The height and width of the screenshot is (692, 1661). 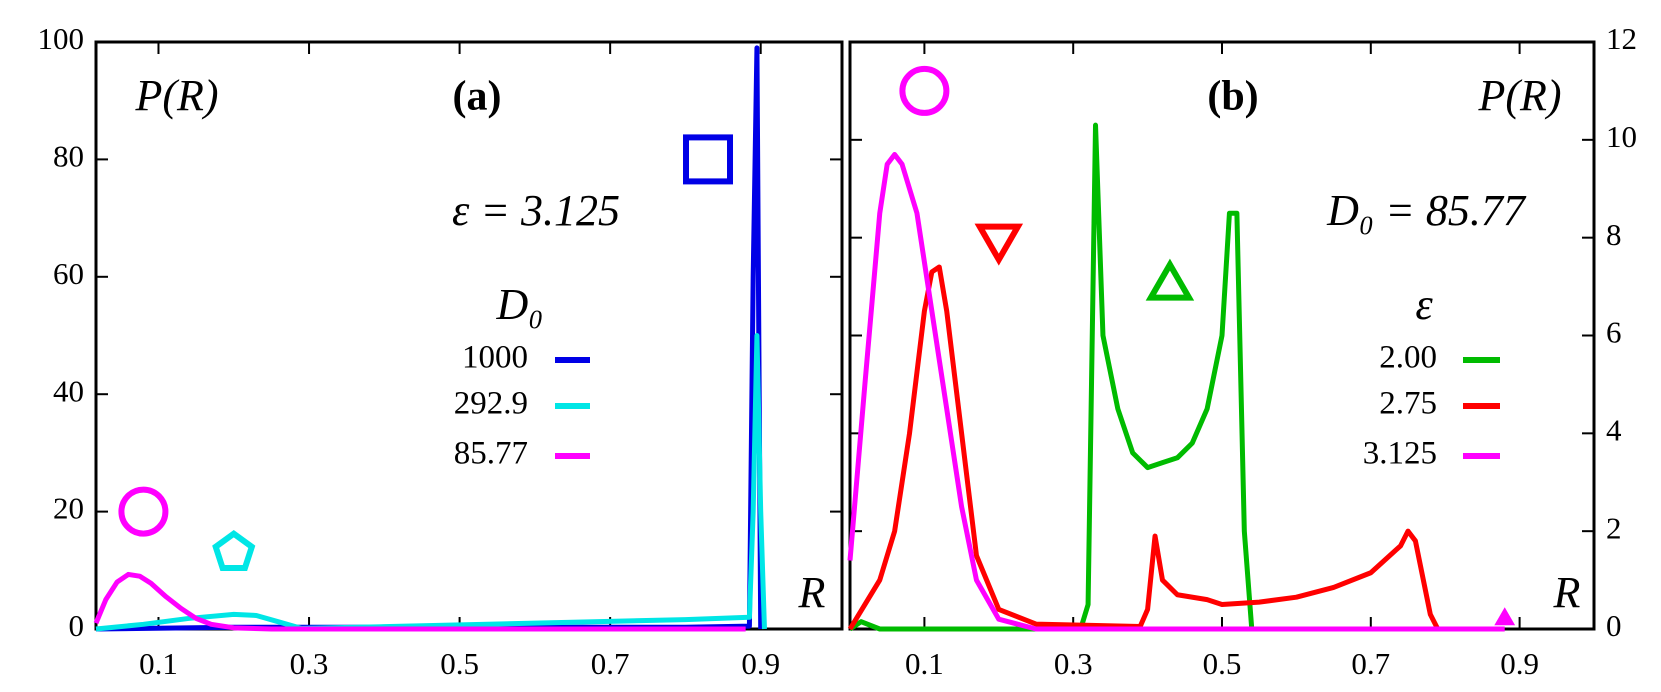 I want to click on y-tick-label: 2, so click(x=1614, y=527).